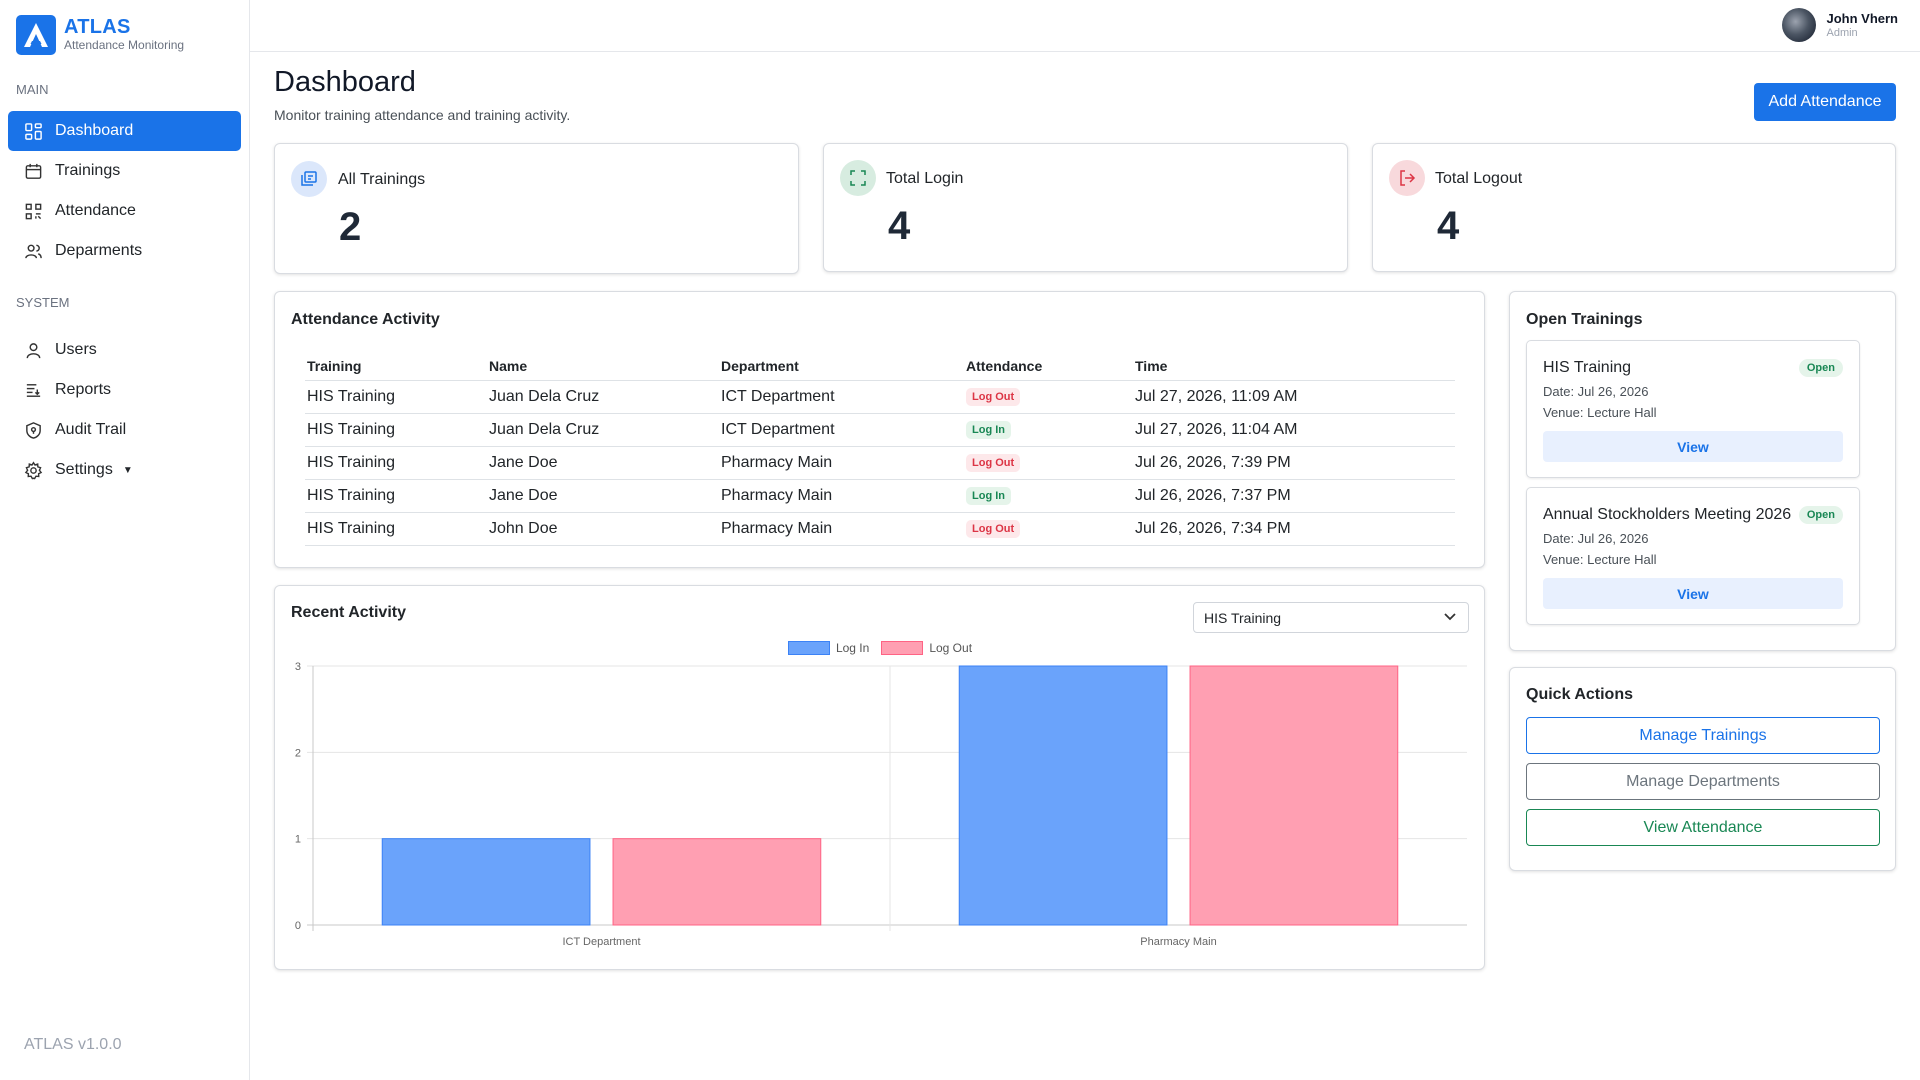 Image resolution: width=1920 pixels, height=1080 pixels. What do you see at coordinates (1579, 694) in the screenshot?
I see `quick-actions-title: Quick Actions` at bounding box center [1579, 694].